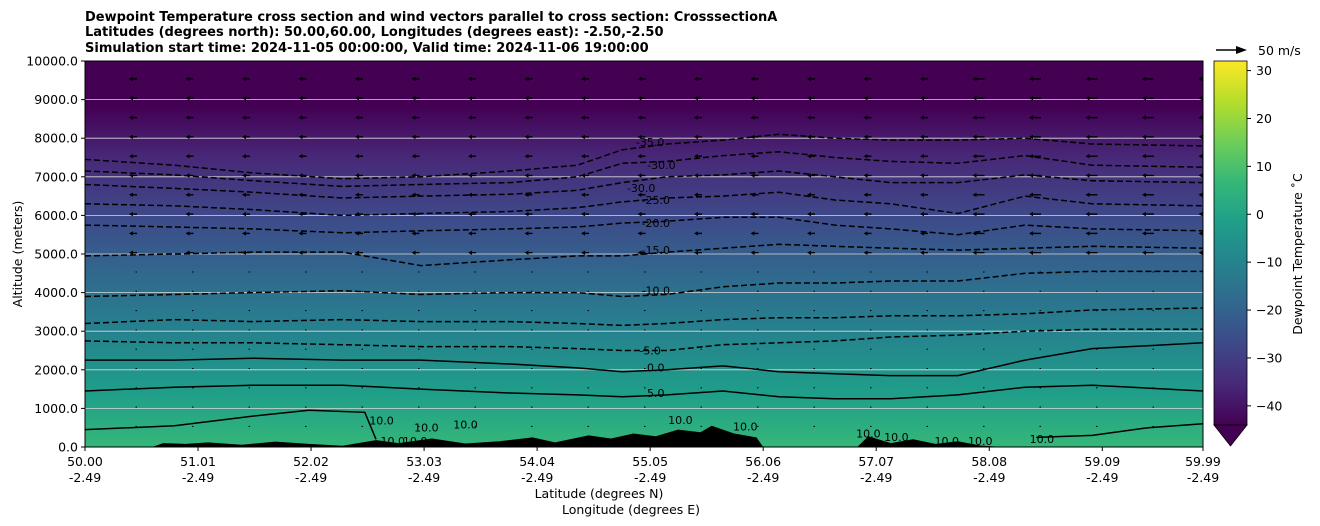 The image size is (1320, 526). What do you see at coordinates (85, 461) in the screenshot?
I see `x-tick-label-lat: 50.00` at bounding box center [85, 461].